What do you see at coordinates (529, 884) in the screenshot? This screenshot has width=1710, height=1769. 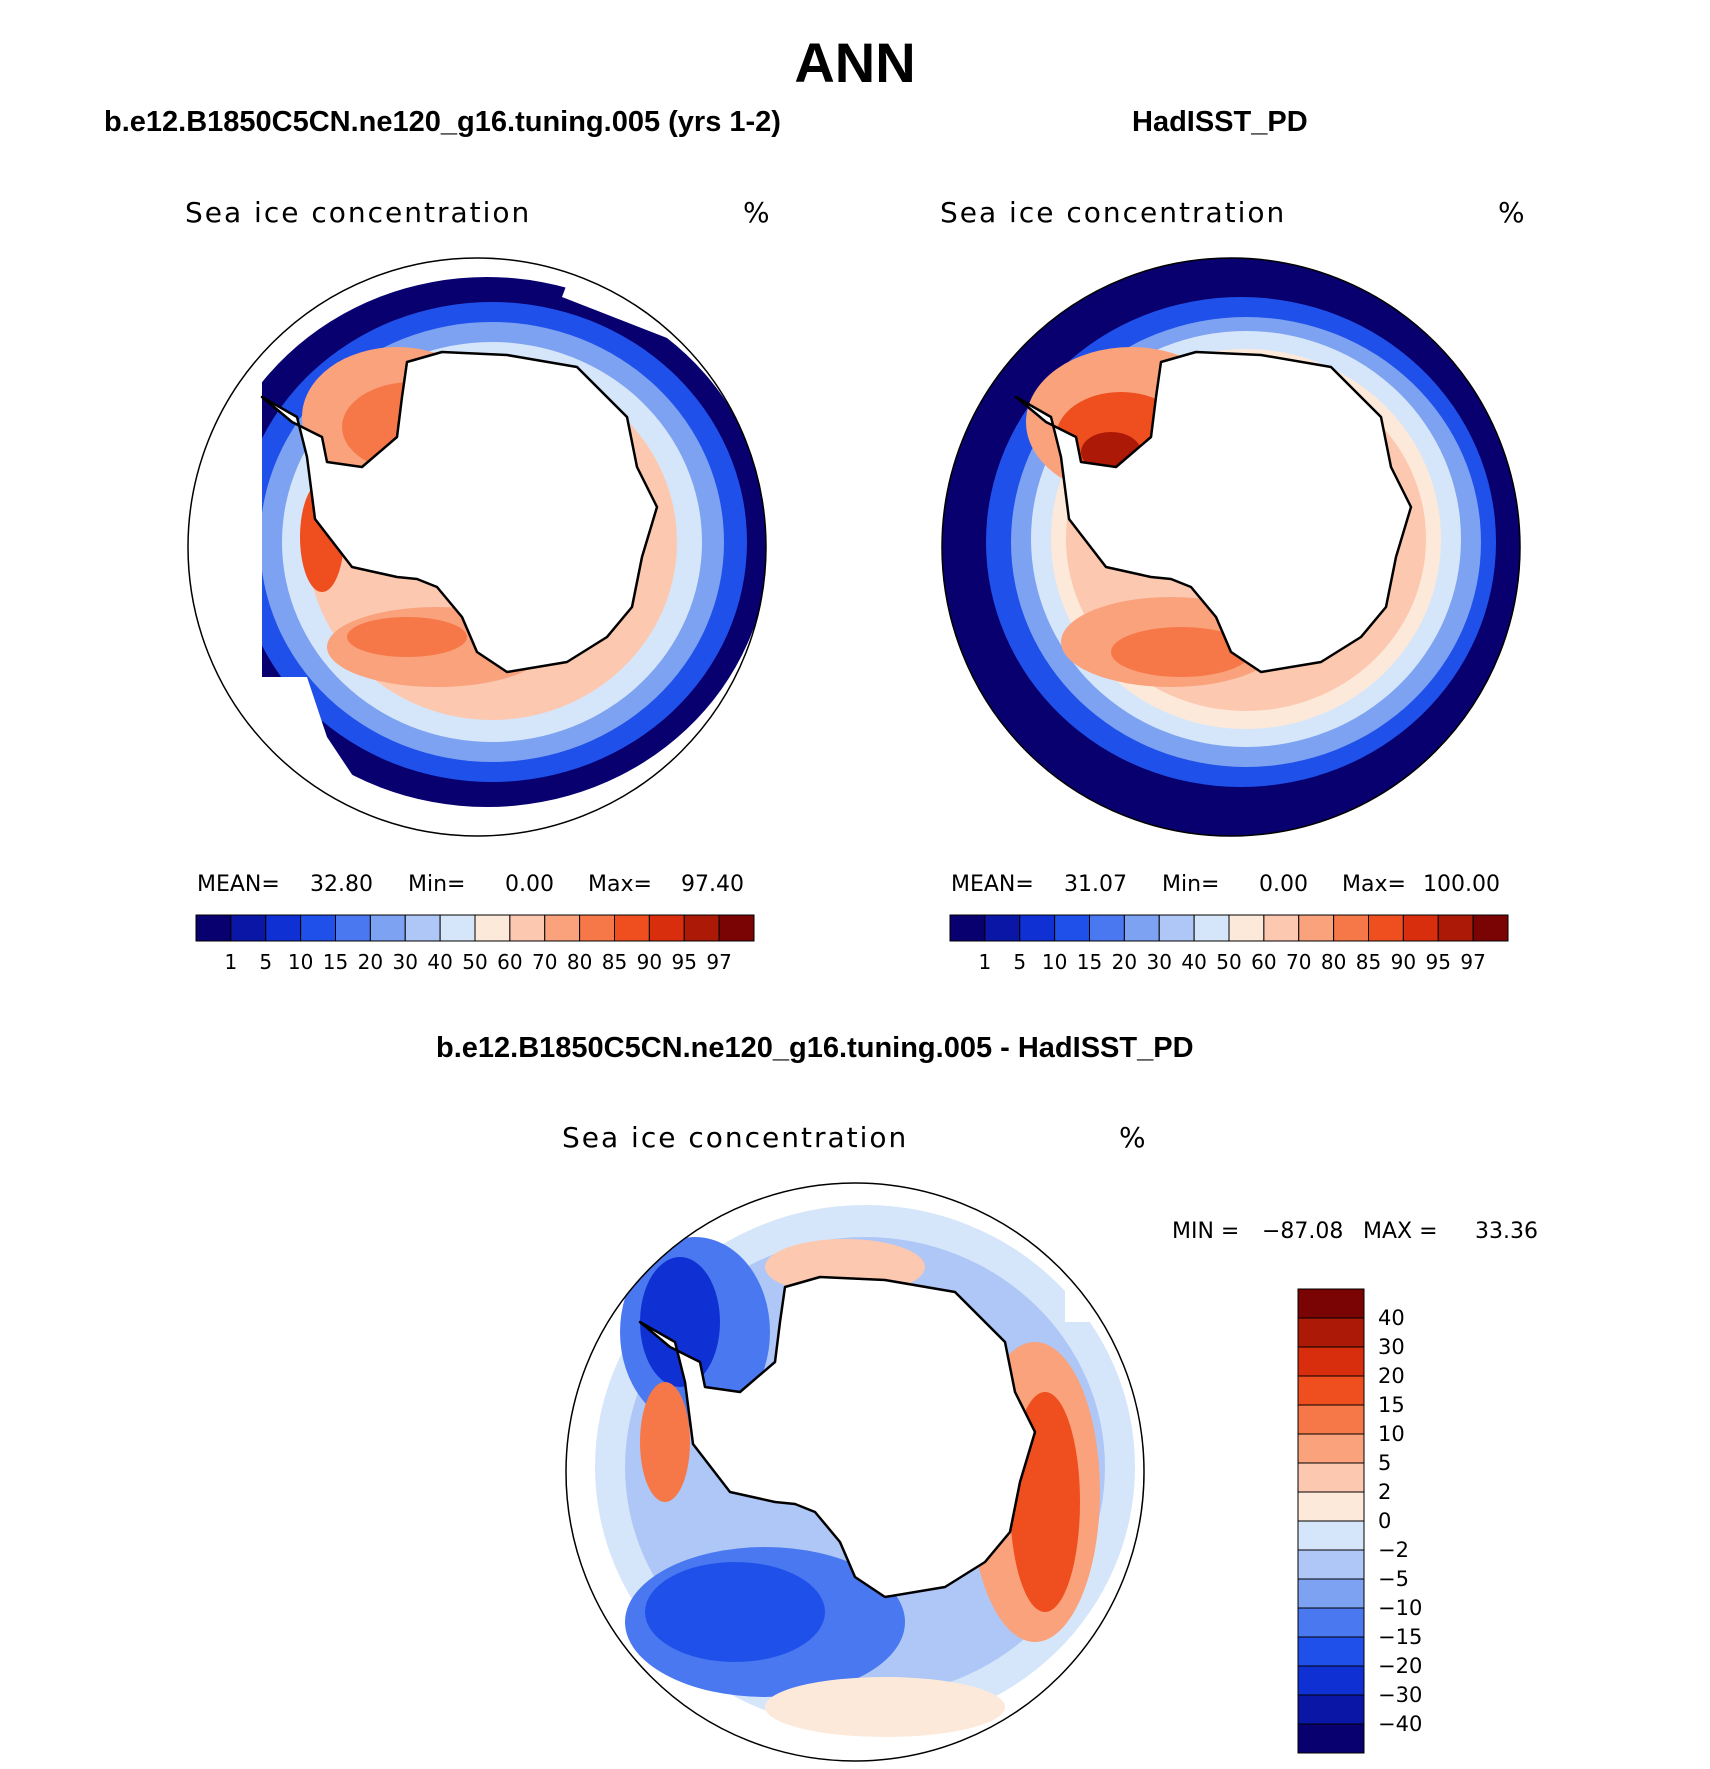 I see `panel1-min-value: 0.00` at bounding box center [529, 884].